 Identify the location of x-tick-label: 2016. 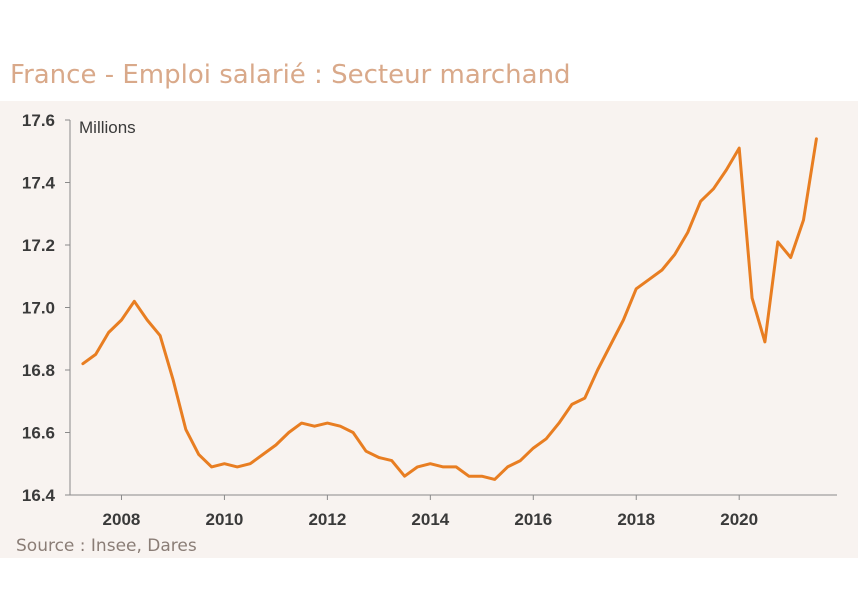
(533, 519).